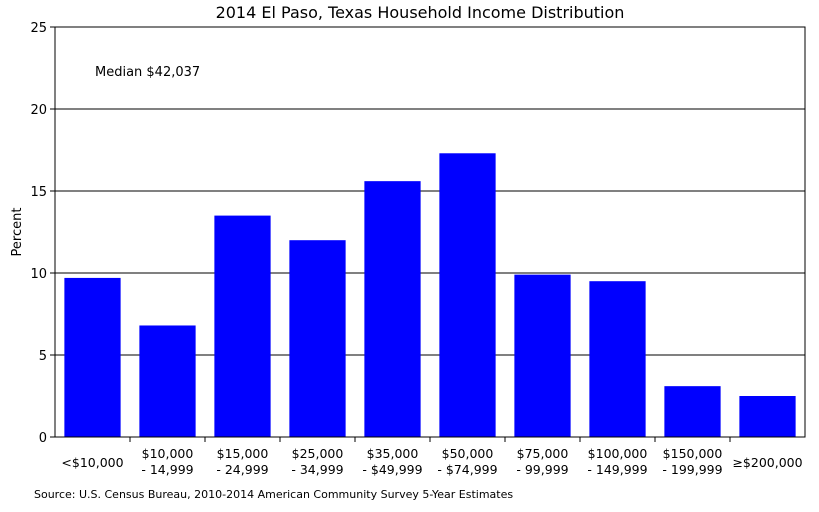 Image resolution: width=819 pixels, height=512 pixels. I want to click on y-tick-label: 15, so click(38, 192).